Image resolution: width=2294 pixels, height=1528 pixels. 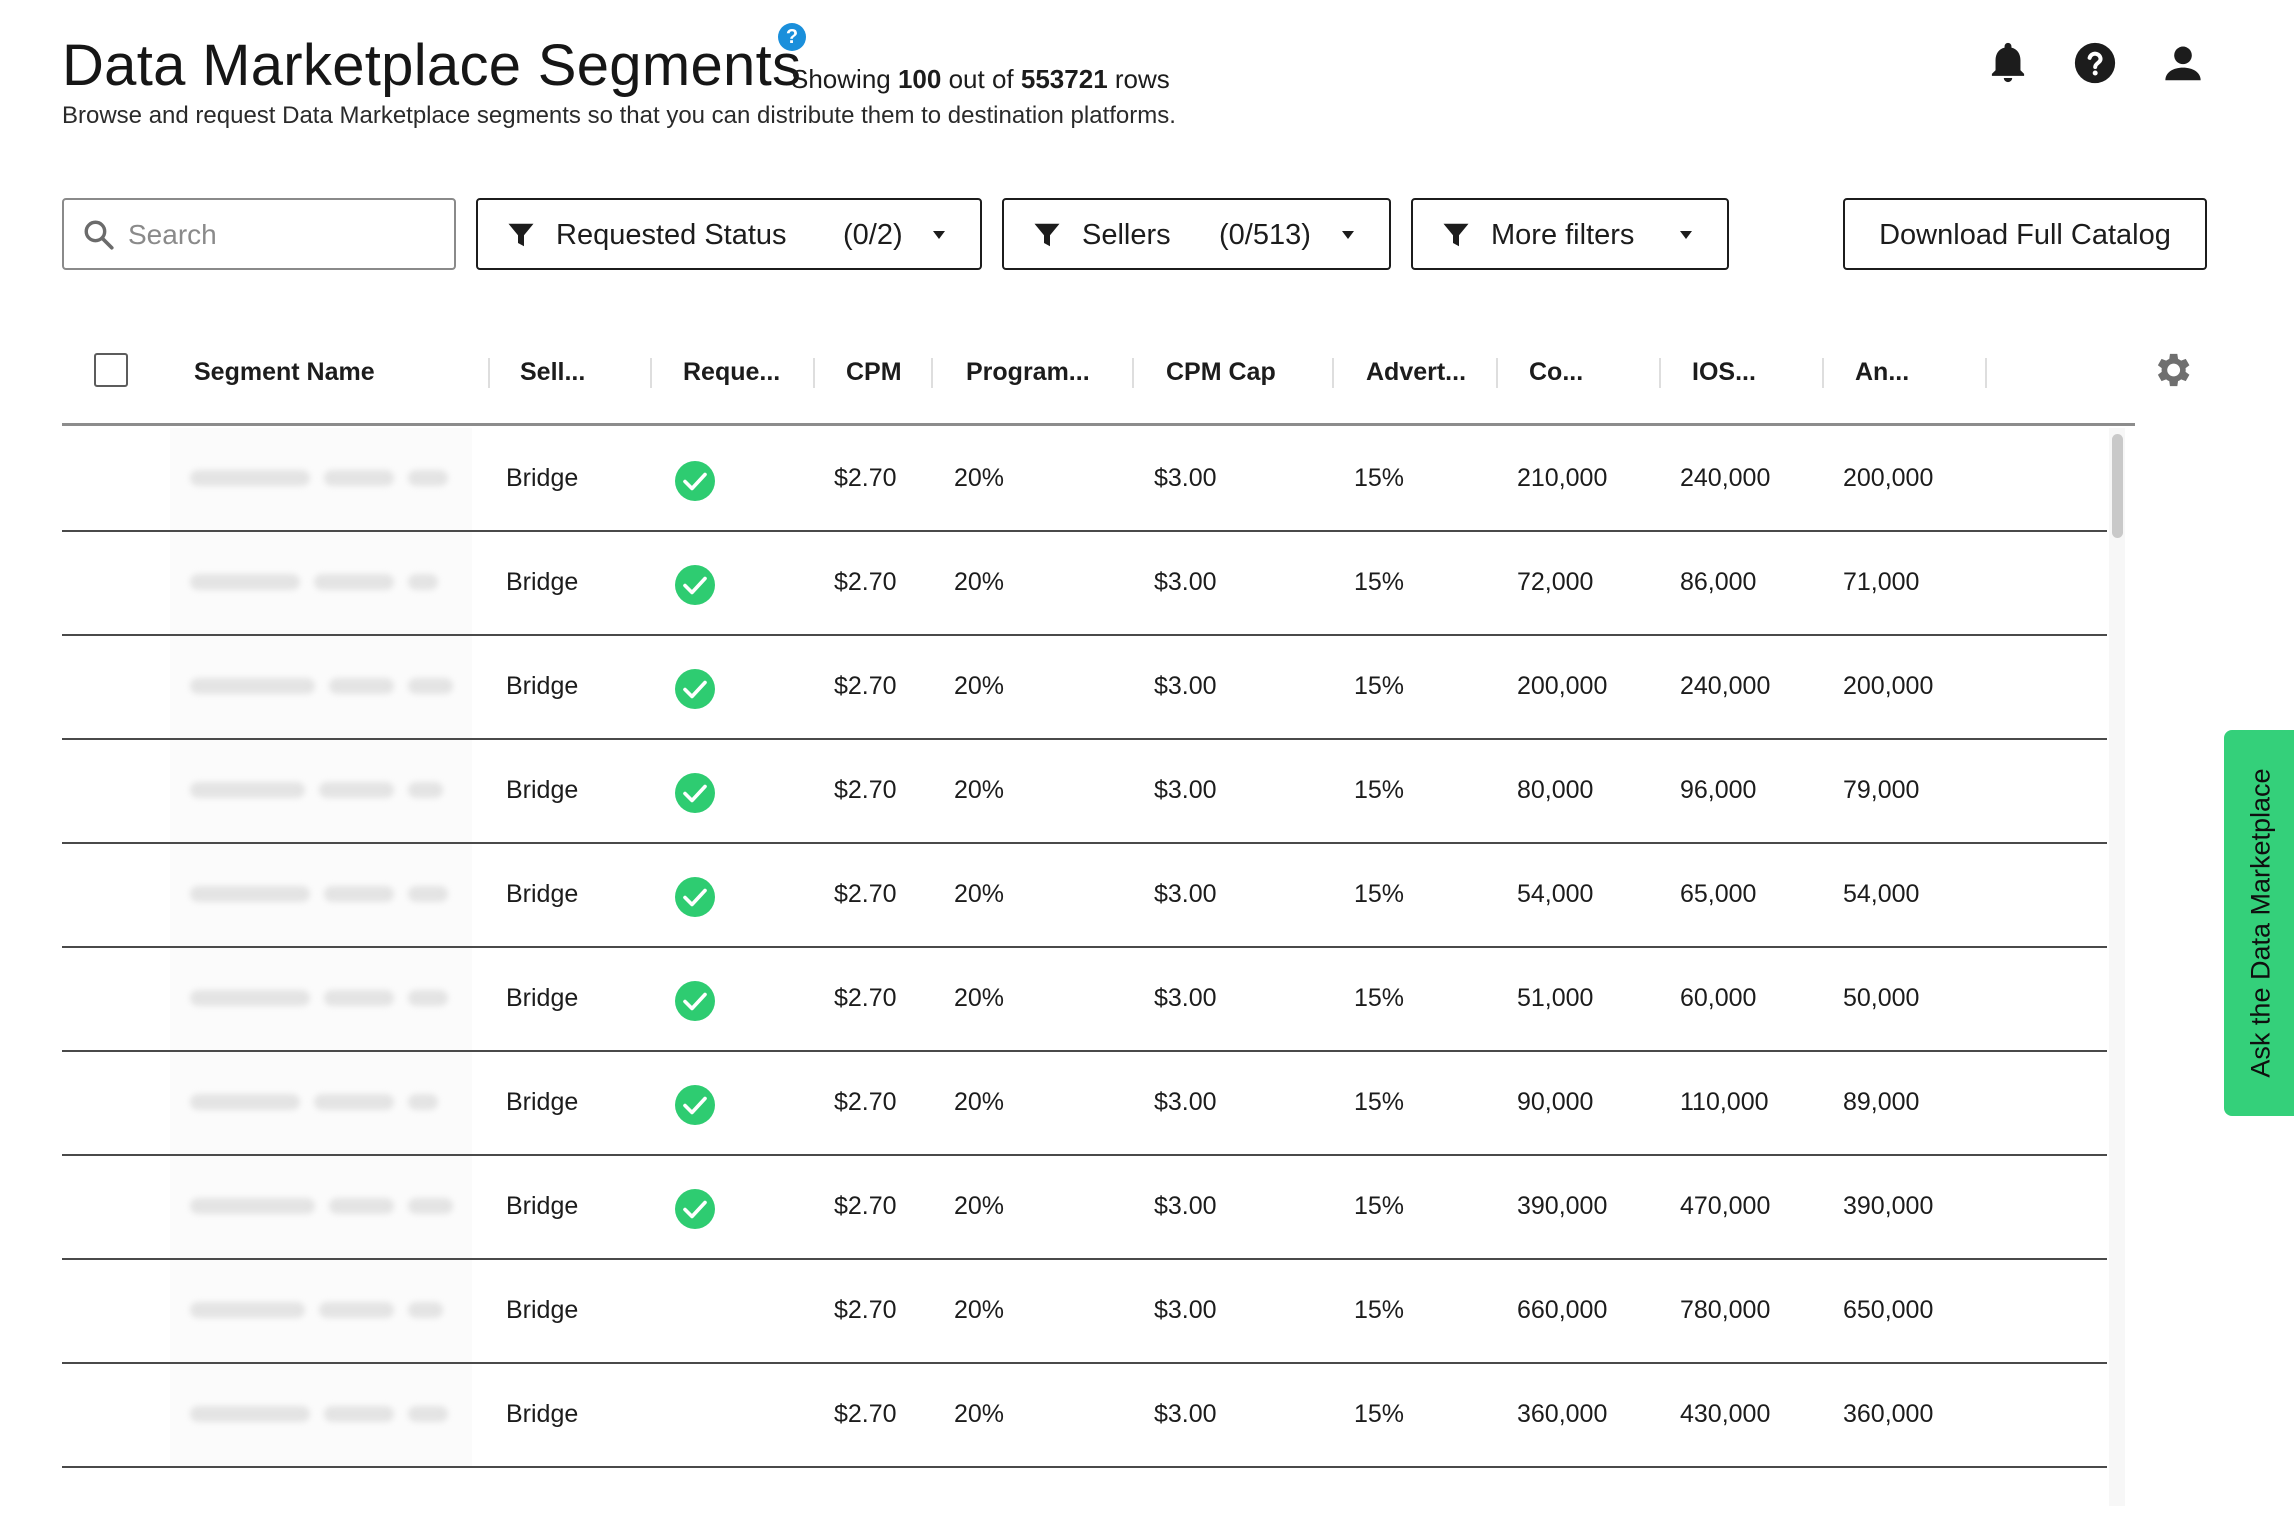 I want to click on scrollbar-thumb, so click(x=2117, y=486).